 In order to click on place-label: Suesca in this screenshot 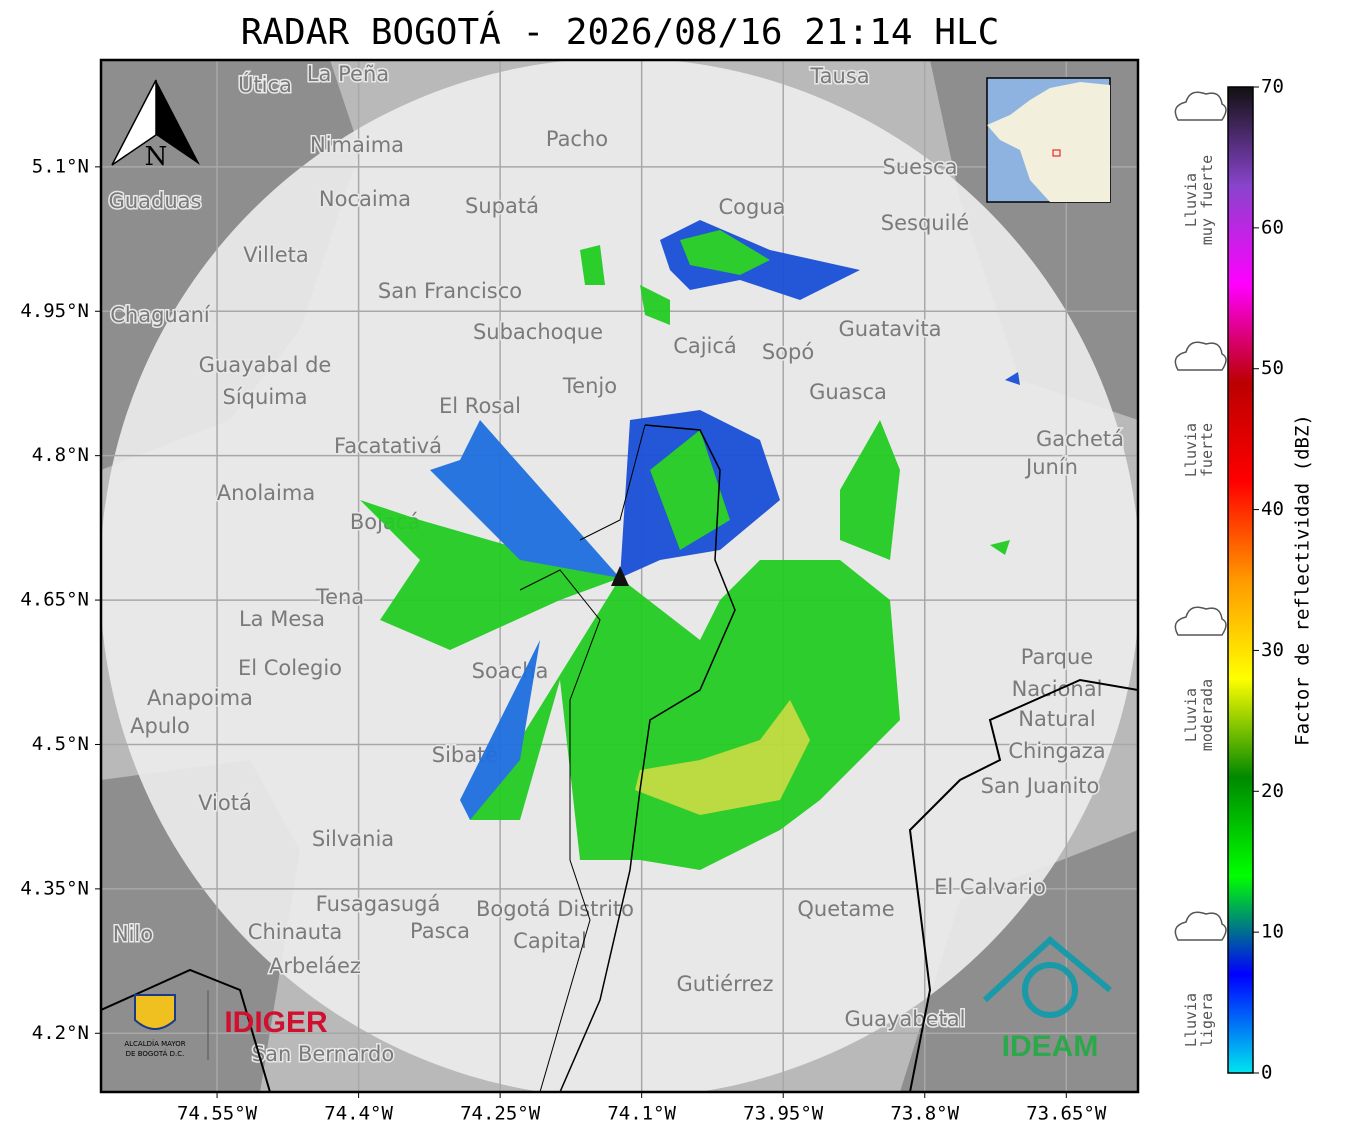, I will do `click(920, 167)`.